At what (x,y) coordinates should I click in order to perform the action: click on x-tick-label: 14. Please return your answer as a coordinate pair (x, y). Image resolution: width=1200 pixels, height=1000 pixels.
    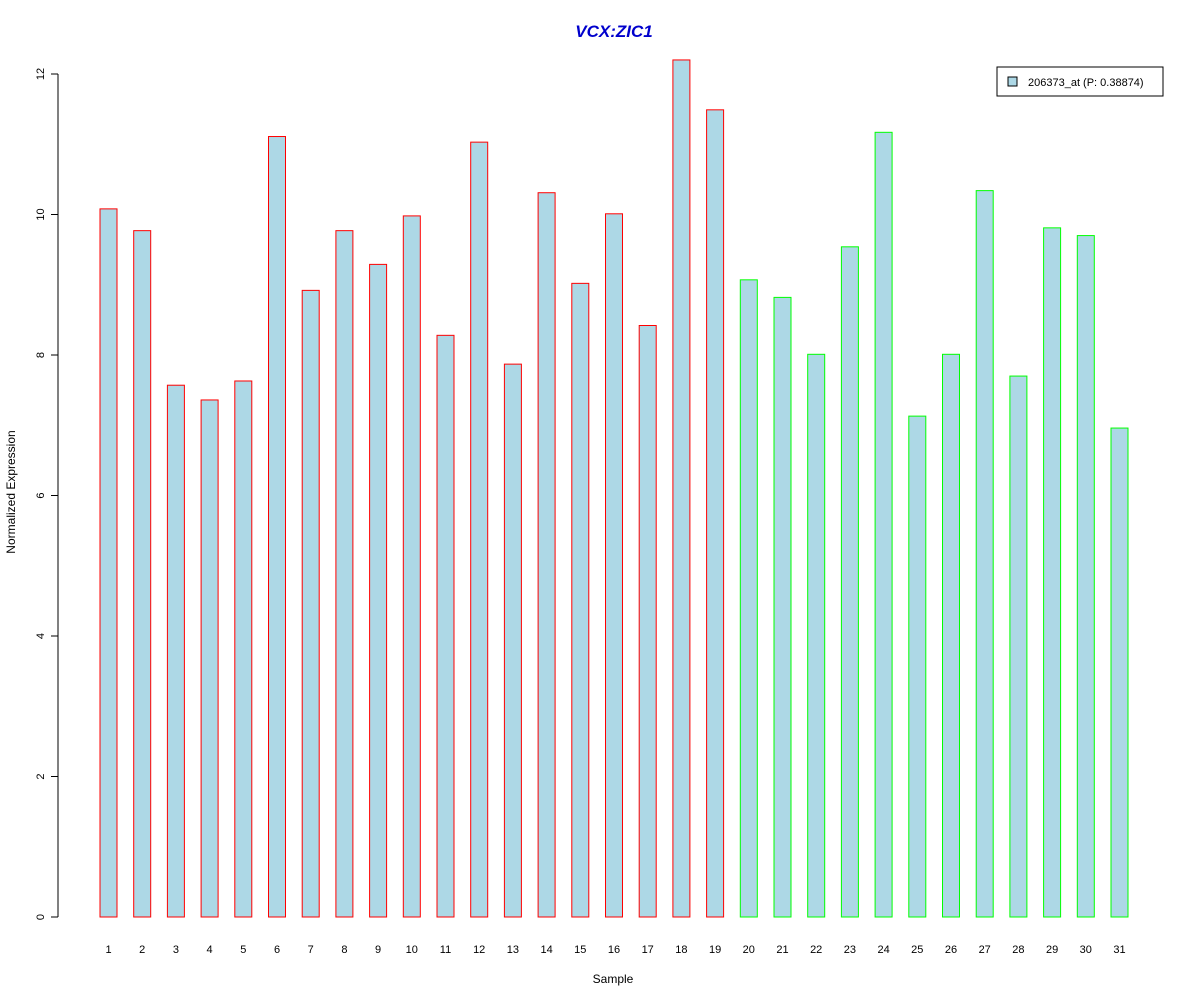
    Looking at the image, I should click on (546, 950).